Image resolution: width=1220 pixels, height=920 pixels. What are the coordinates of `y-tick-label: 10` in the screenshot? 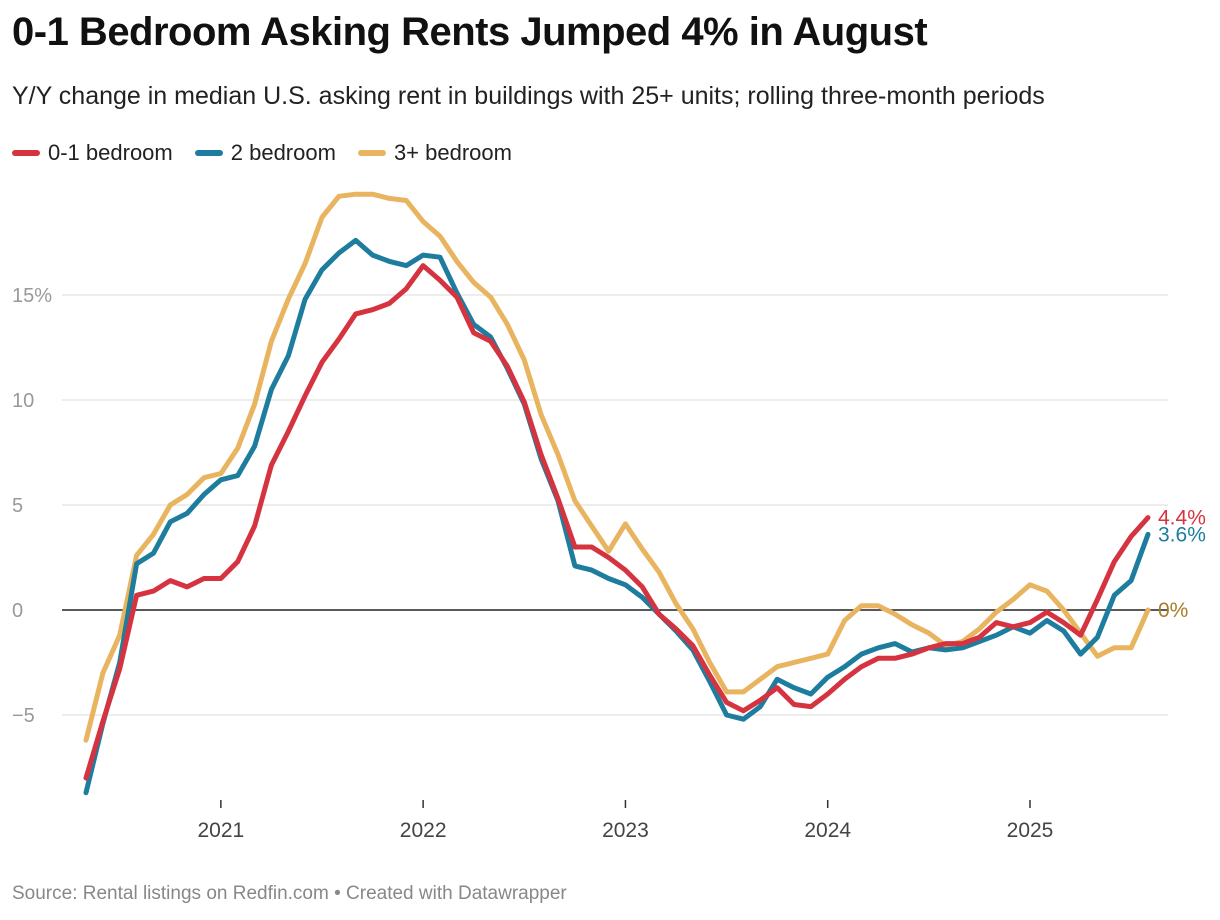 It's located at (23, 401).